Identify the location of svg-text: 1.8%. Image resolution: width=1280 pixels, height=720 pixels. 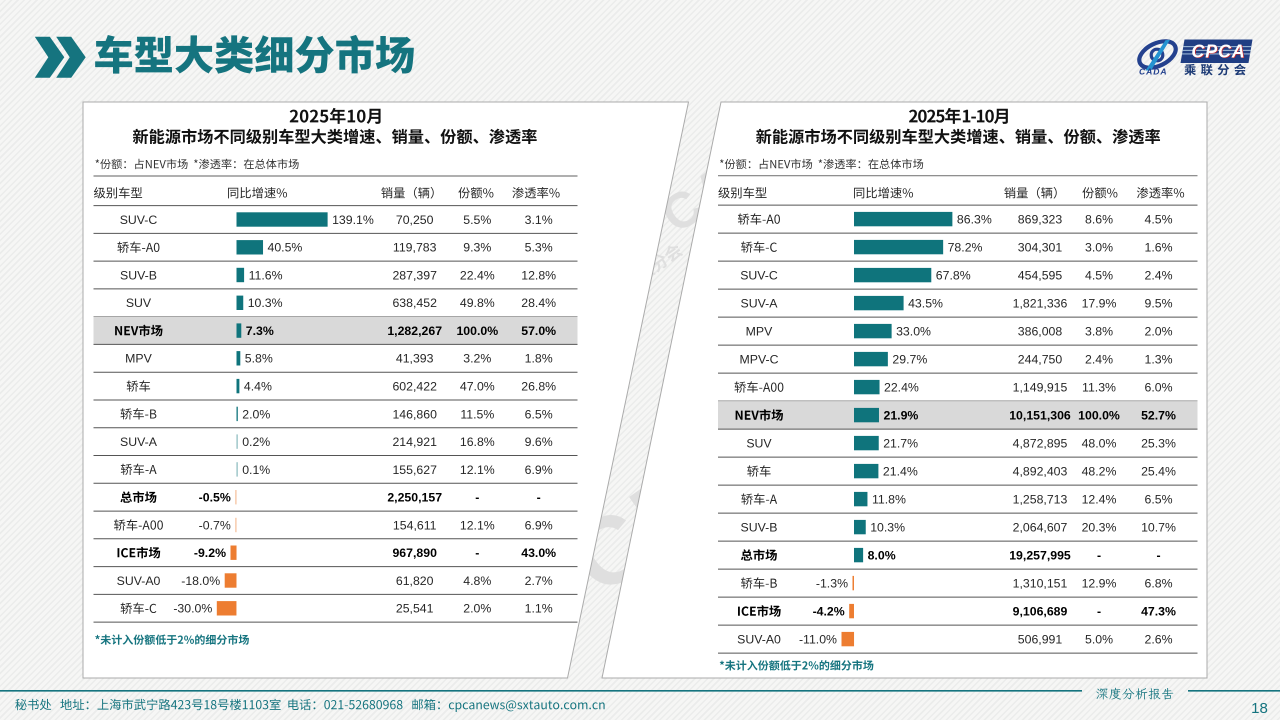
(539, 359).